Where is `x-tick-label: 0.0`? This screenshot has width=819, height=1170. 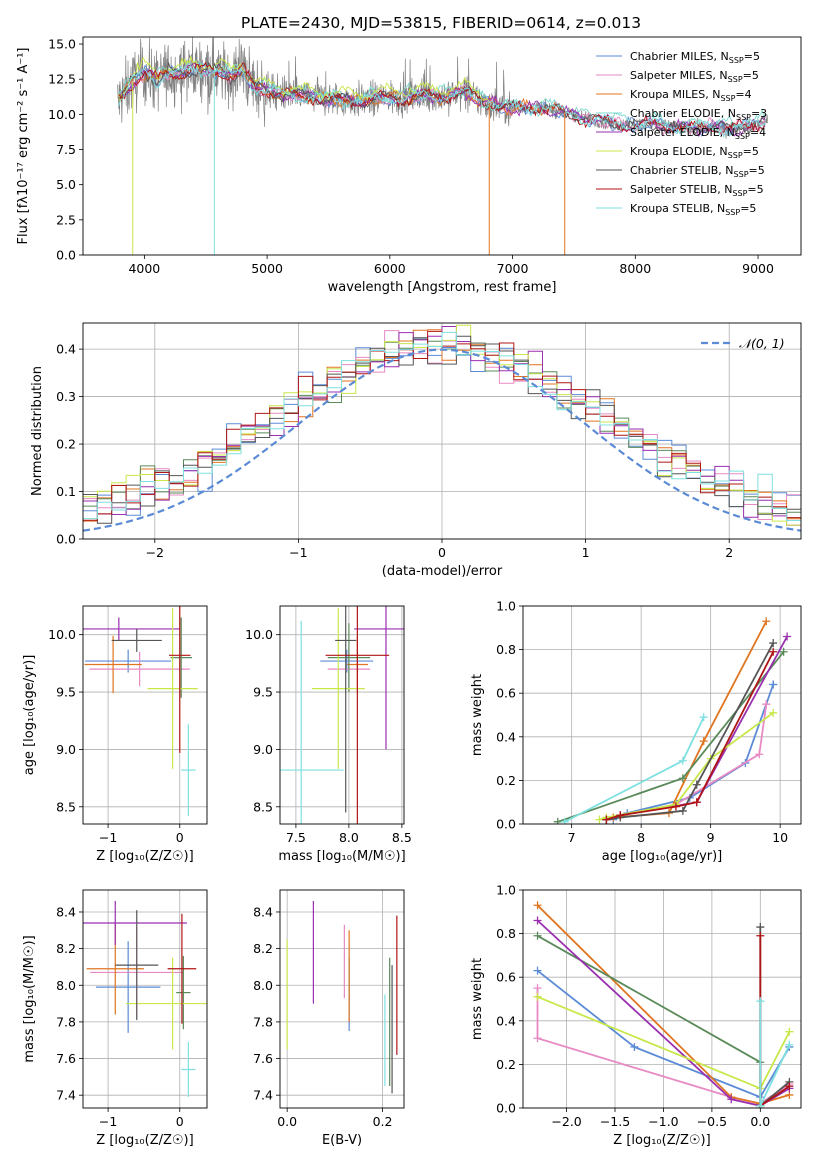
x-tick-label: 0.0 is located at coordinates (287, 1121).